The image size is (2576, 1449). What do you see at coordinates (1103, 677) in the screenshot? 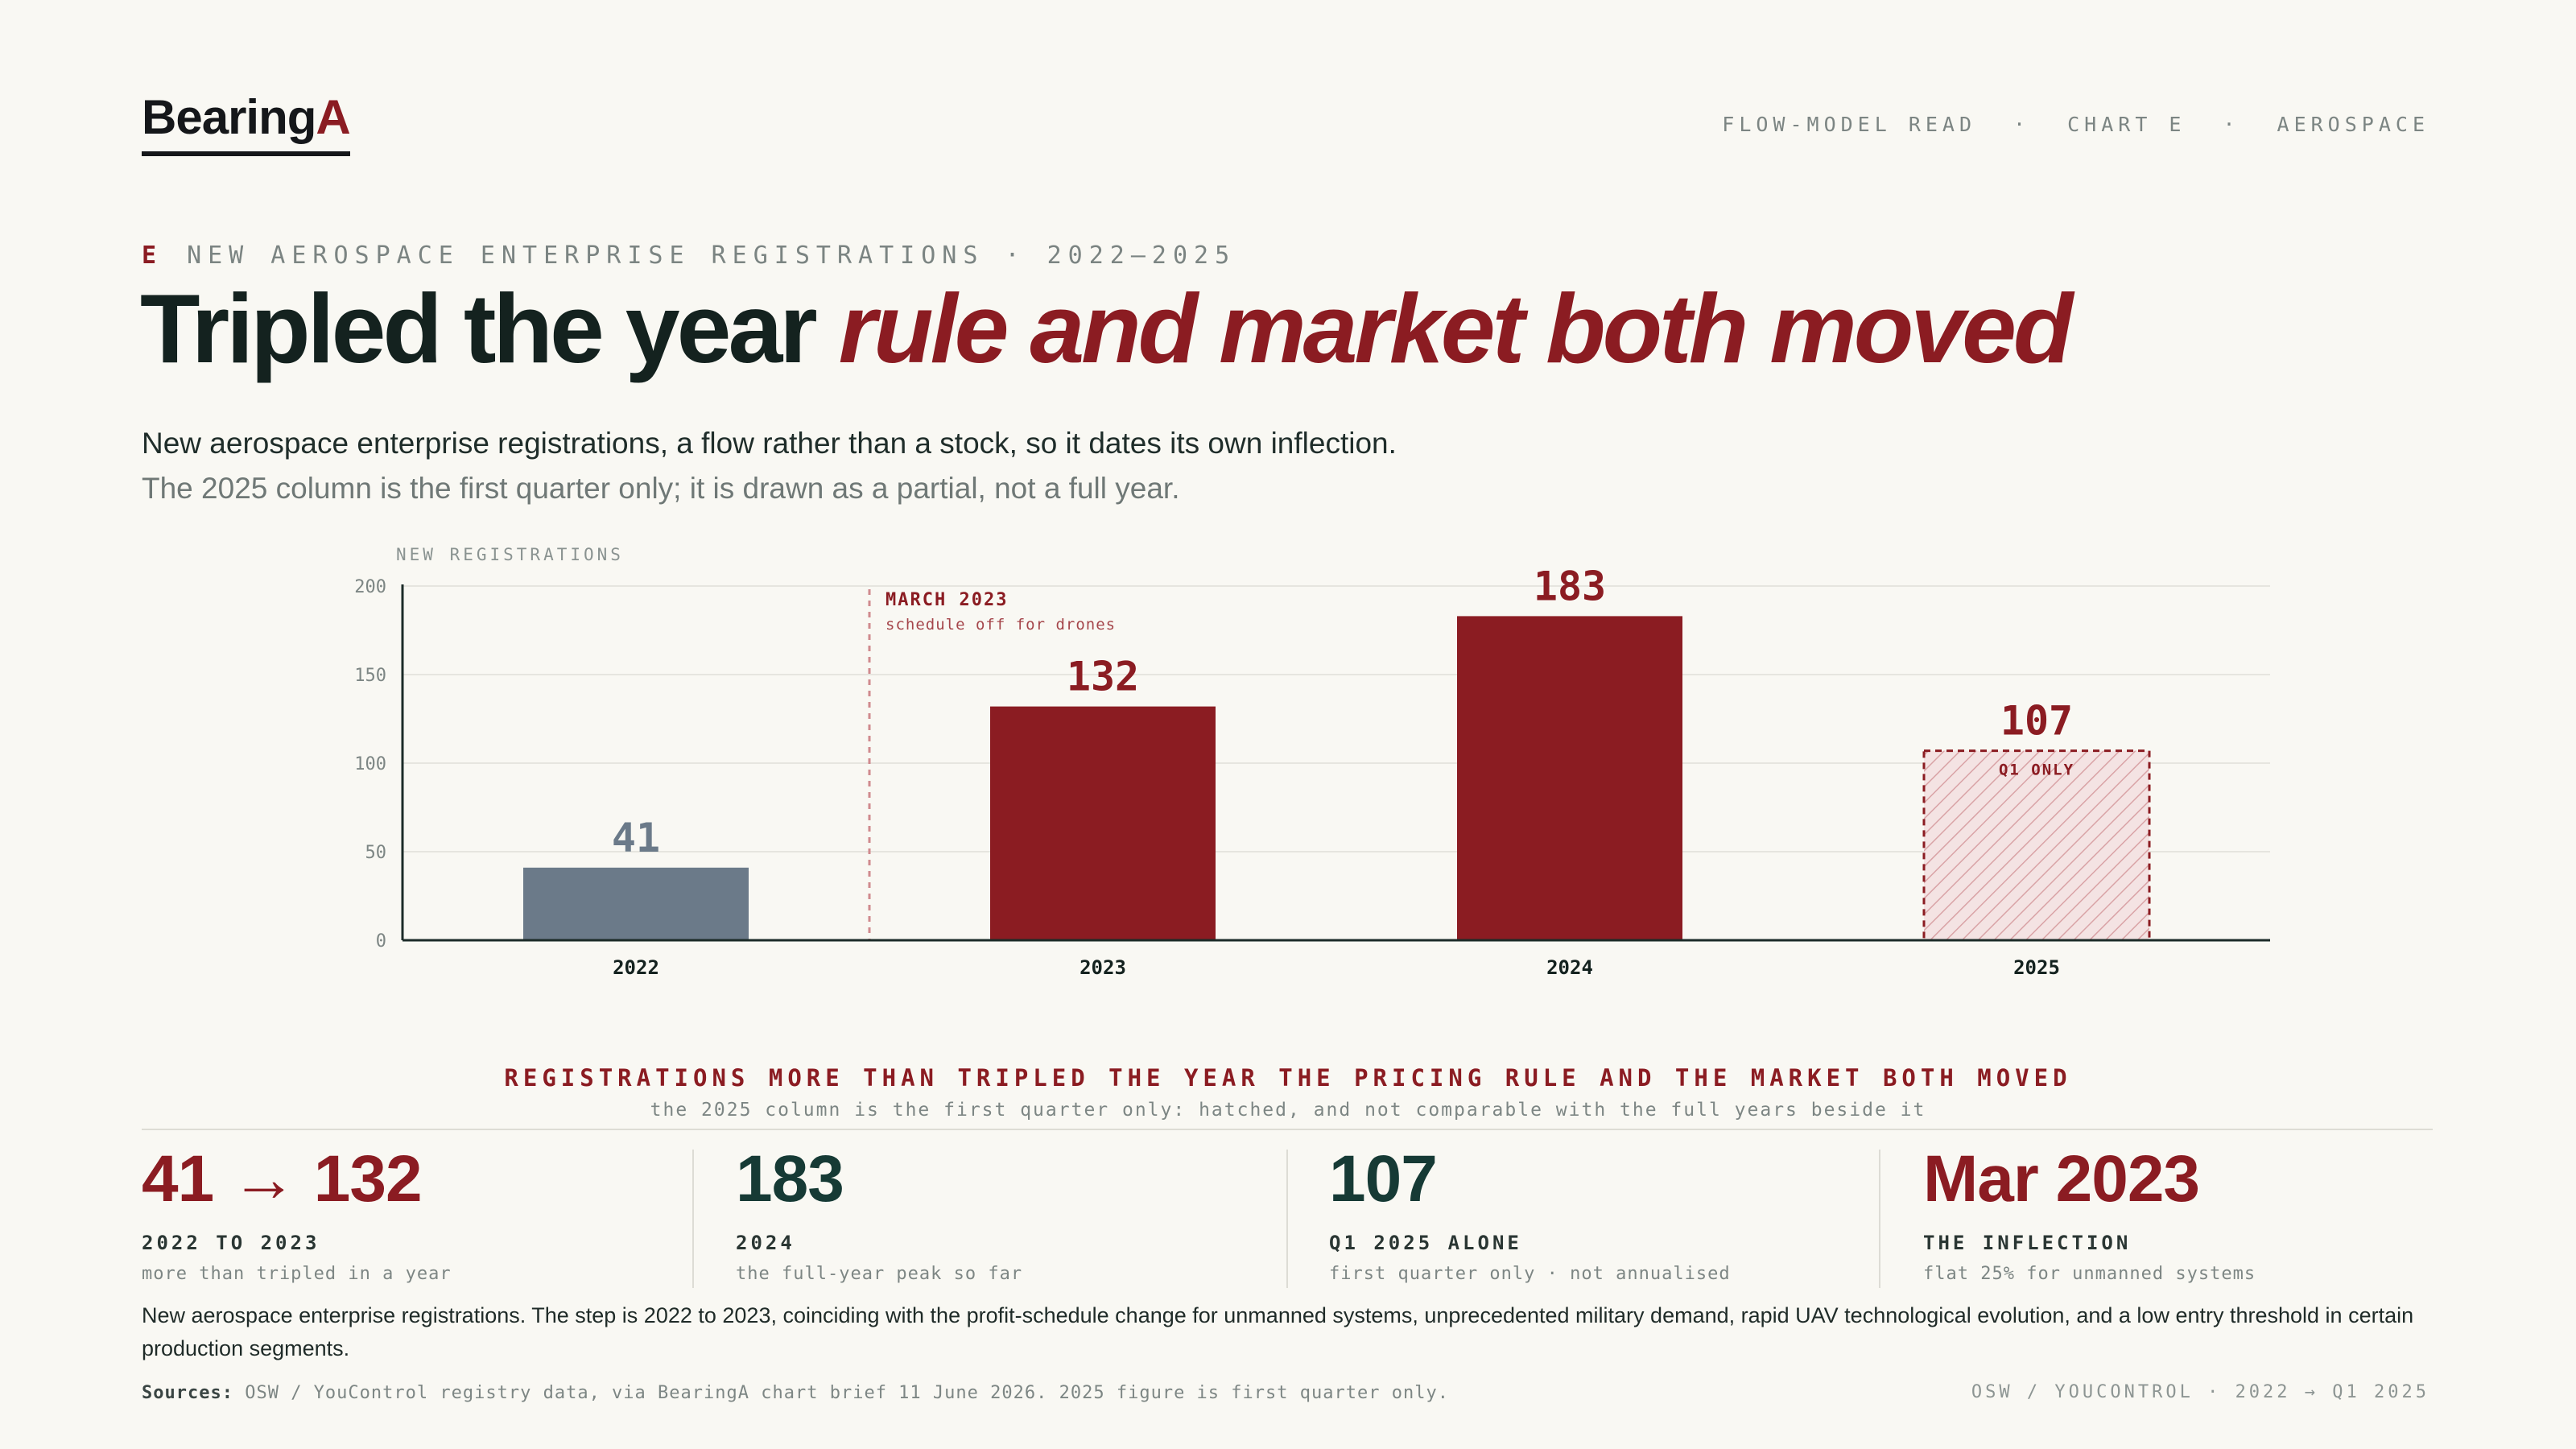
I see `data-label: 132` at bounding box center [1103, 677].